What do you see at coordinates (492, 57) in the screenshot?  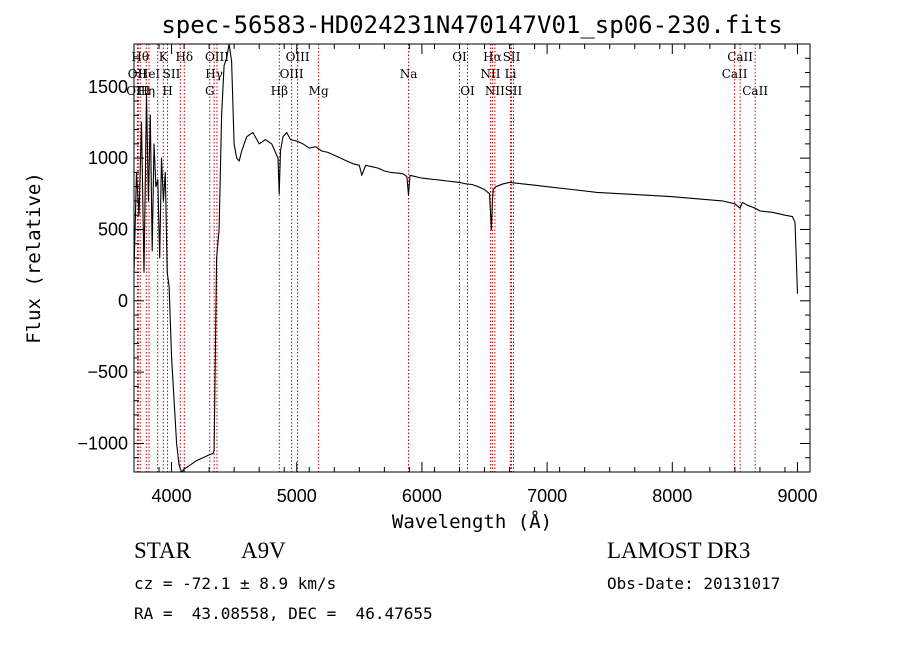 I see `line-marker-label: Hα` at bounding box center [492, 57].